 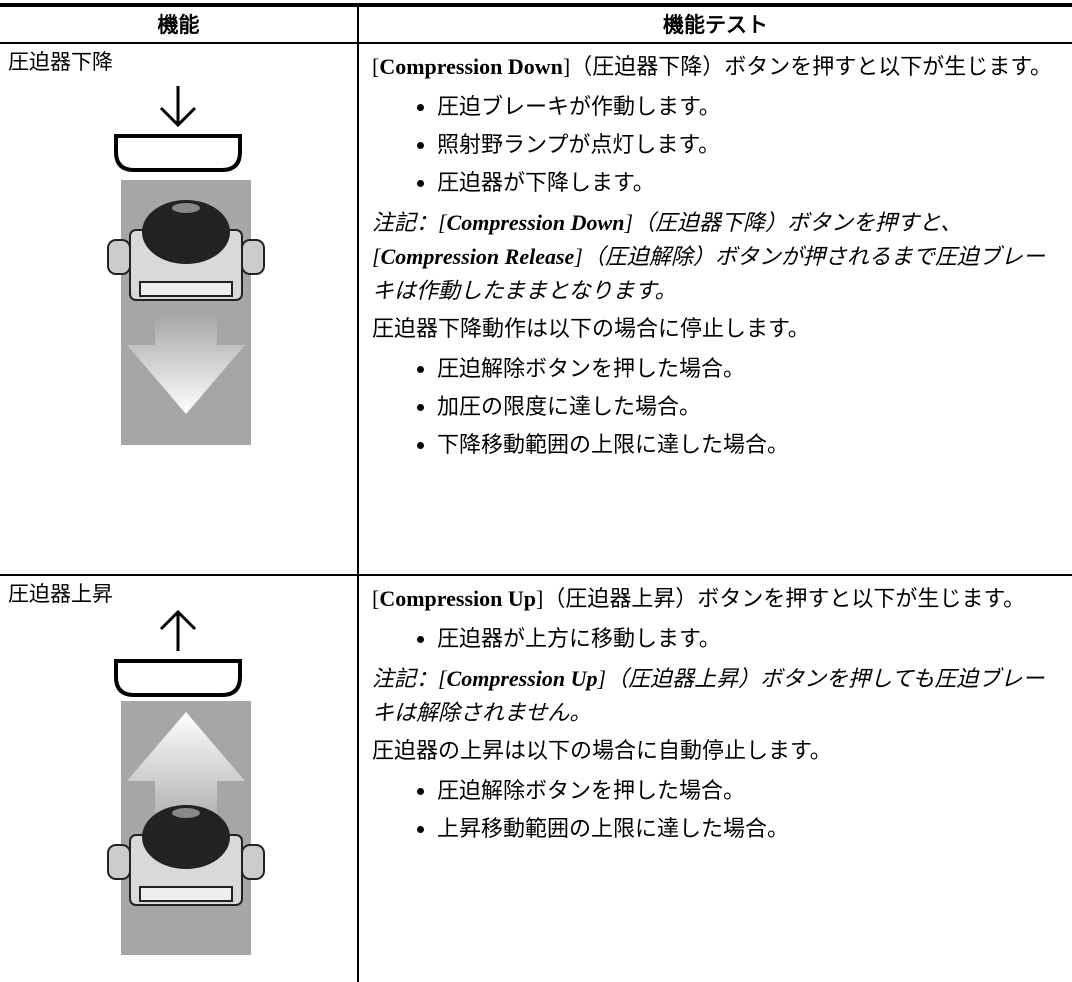 I want to click on text: ]（圧迫器上昇）ボタンを押すと以下が生じます。, so click(x=781, y=598).